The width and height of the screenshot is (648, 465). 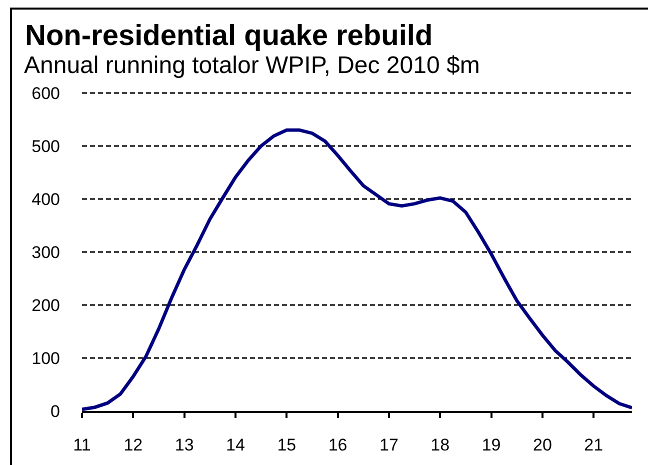 What do you see at coordinates (389, 444) in the screenshot?
I see `x-tick-label: 17` at bounding box center [389, 444].